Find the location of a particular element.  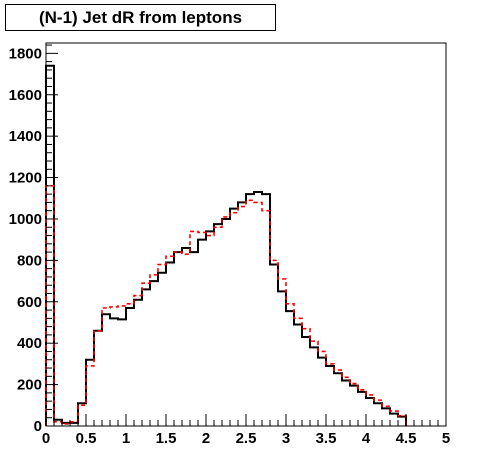

x-tick-label: 3.5 is located at coordinates (326, 438).